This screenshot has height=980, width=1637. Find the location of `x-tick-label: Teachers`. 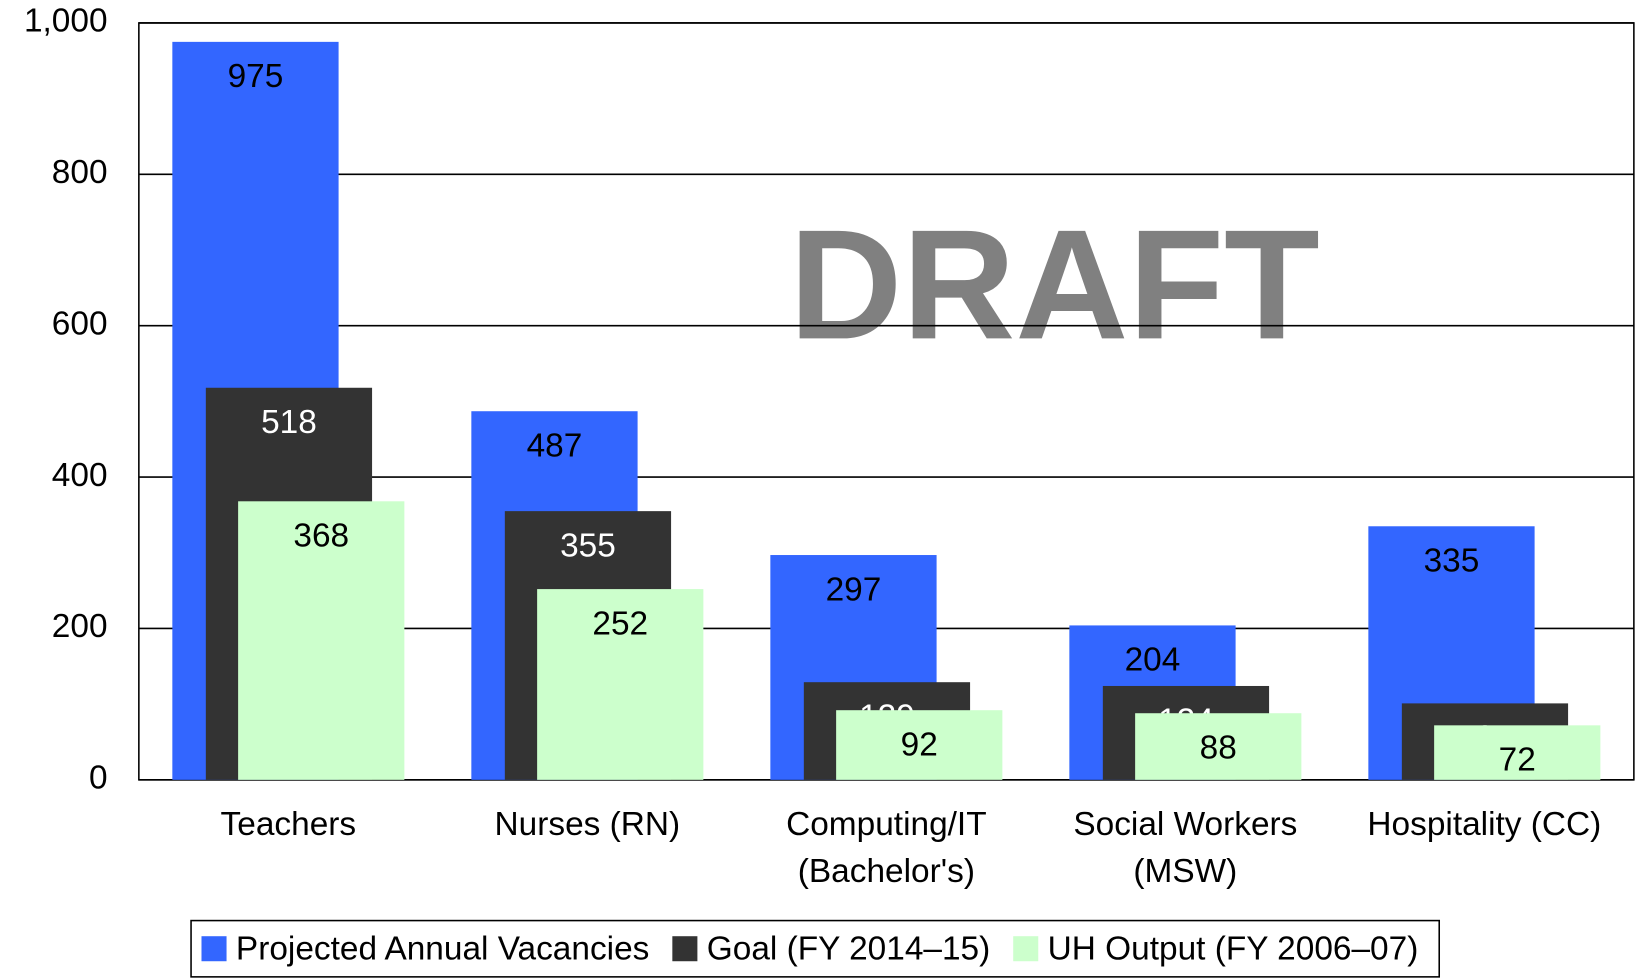

x-tick-label: Teachers is located at coordinates (288, 823).